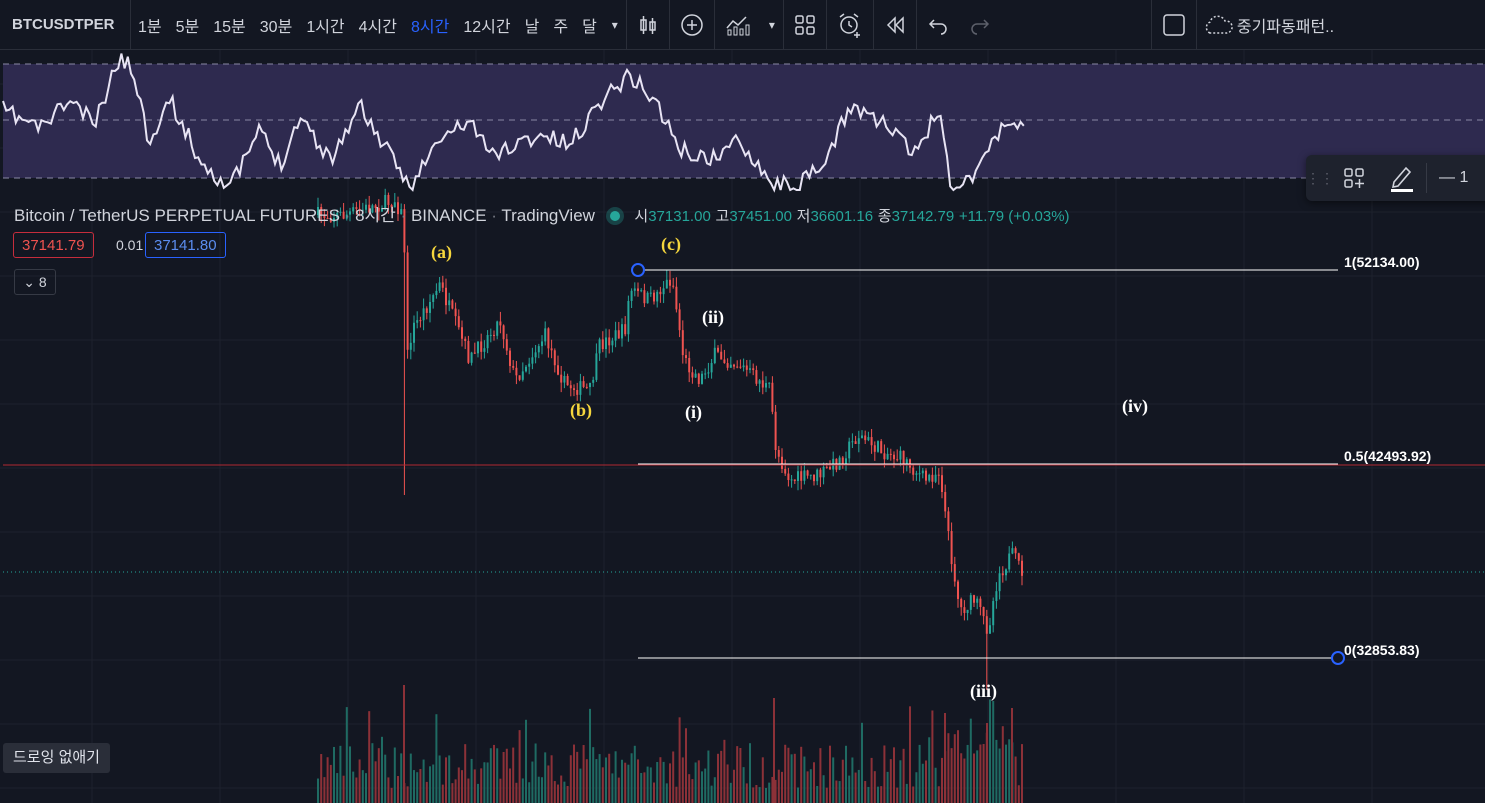 This screenshot has height=803, width=1485. Describe the element at coordinates (1447, 178) in the screenshot. I see `line-width-button: — 1` at that location.